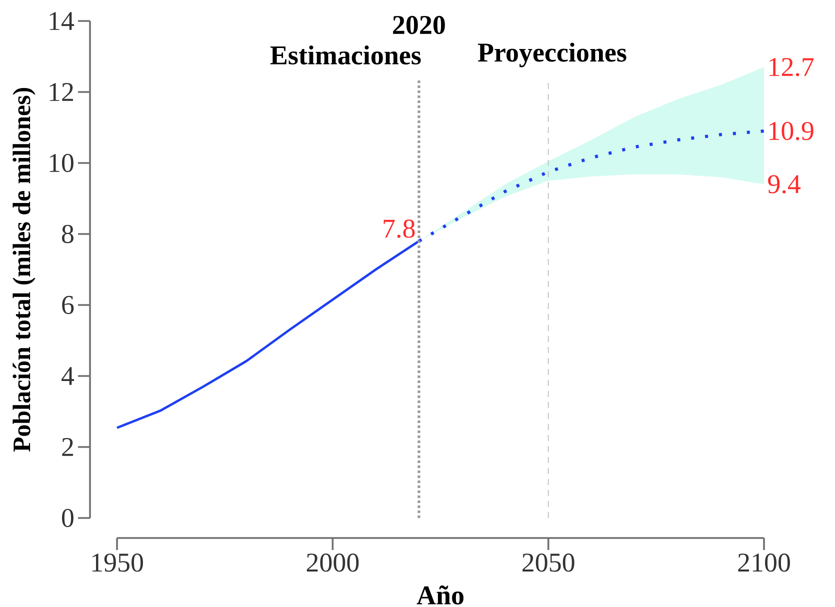 The height and width of the screenshot is (607, 835). What do you see at coordinates (784, 184) in the screenshot?
I see `annotation: 9.4` at bounding box center [784, 184].